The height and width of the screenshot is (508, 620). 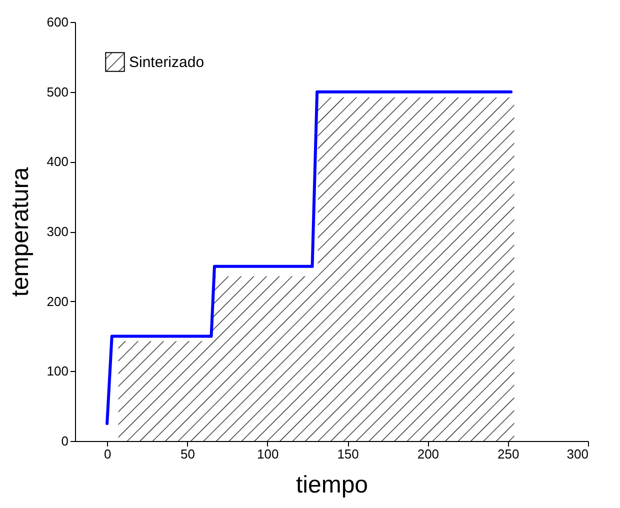 What do you see at coordinates (268, 454) in the screenshot?
I see `x-tick-label: 100` at bounding box center [268, 454].